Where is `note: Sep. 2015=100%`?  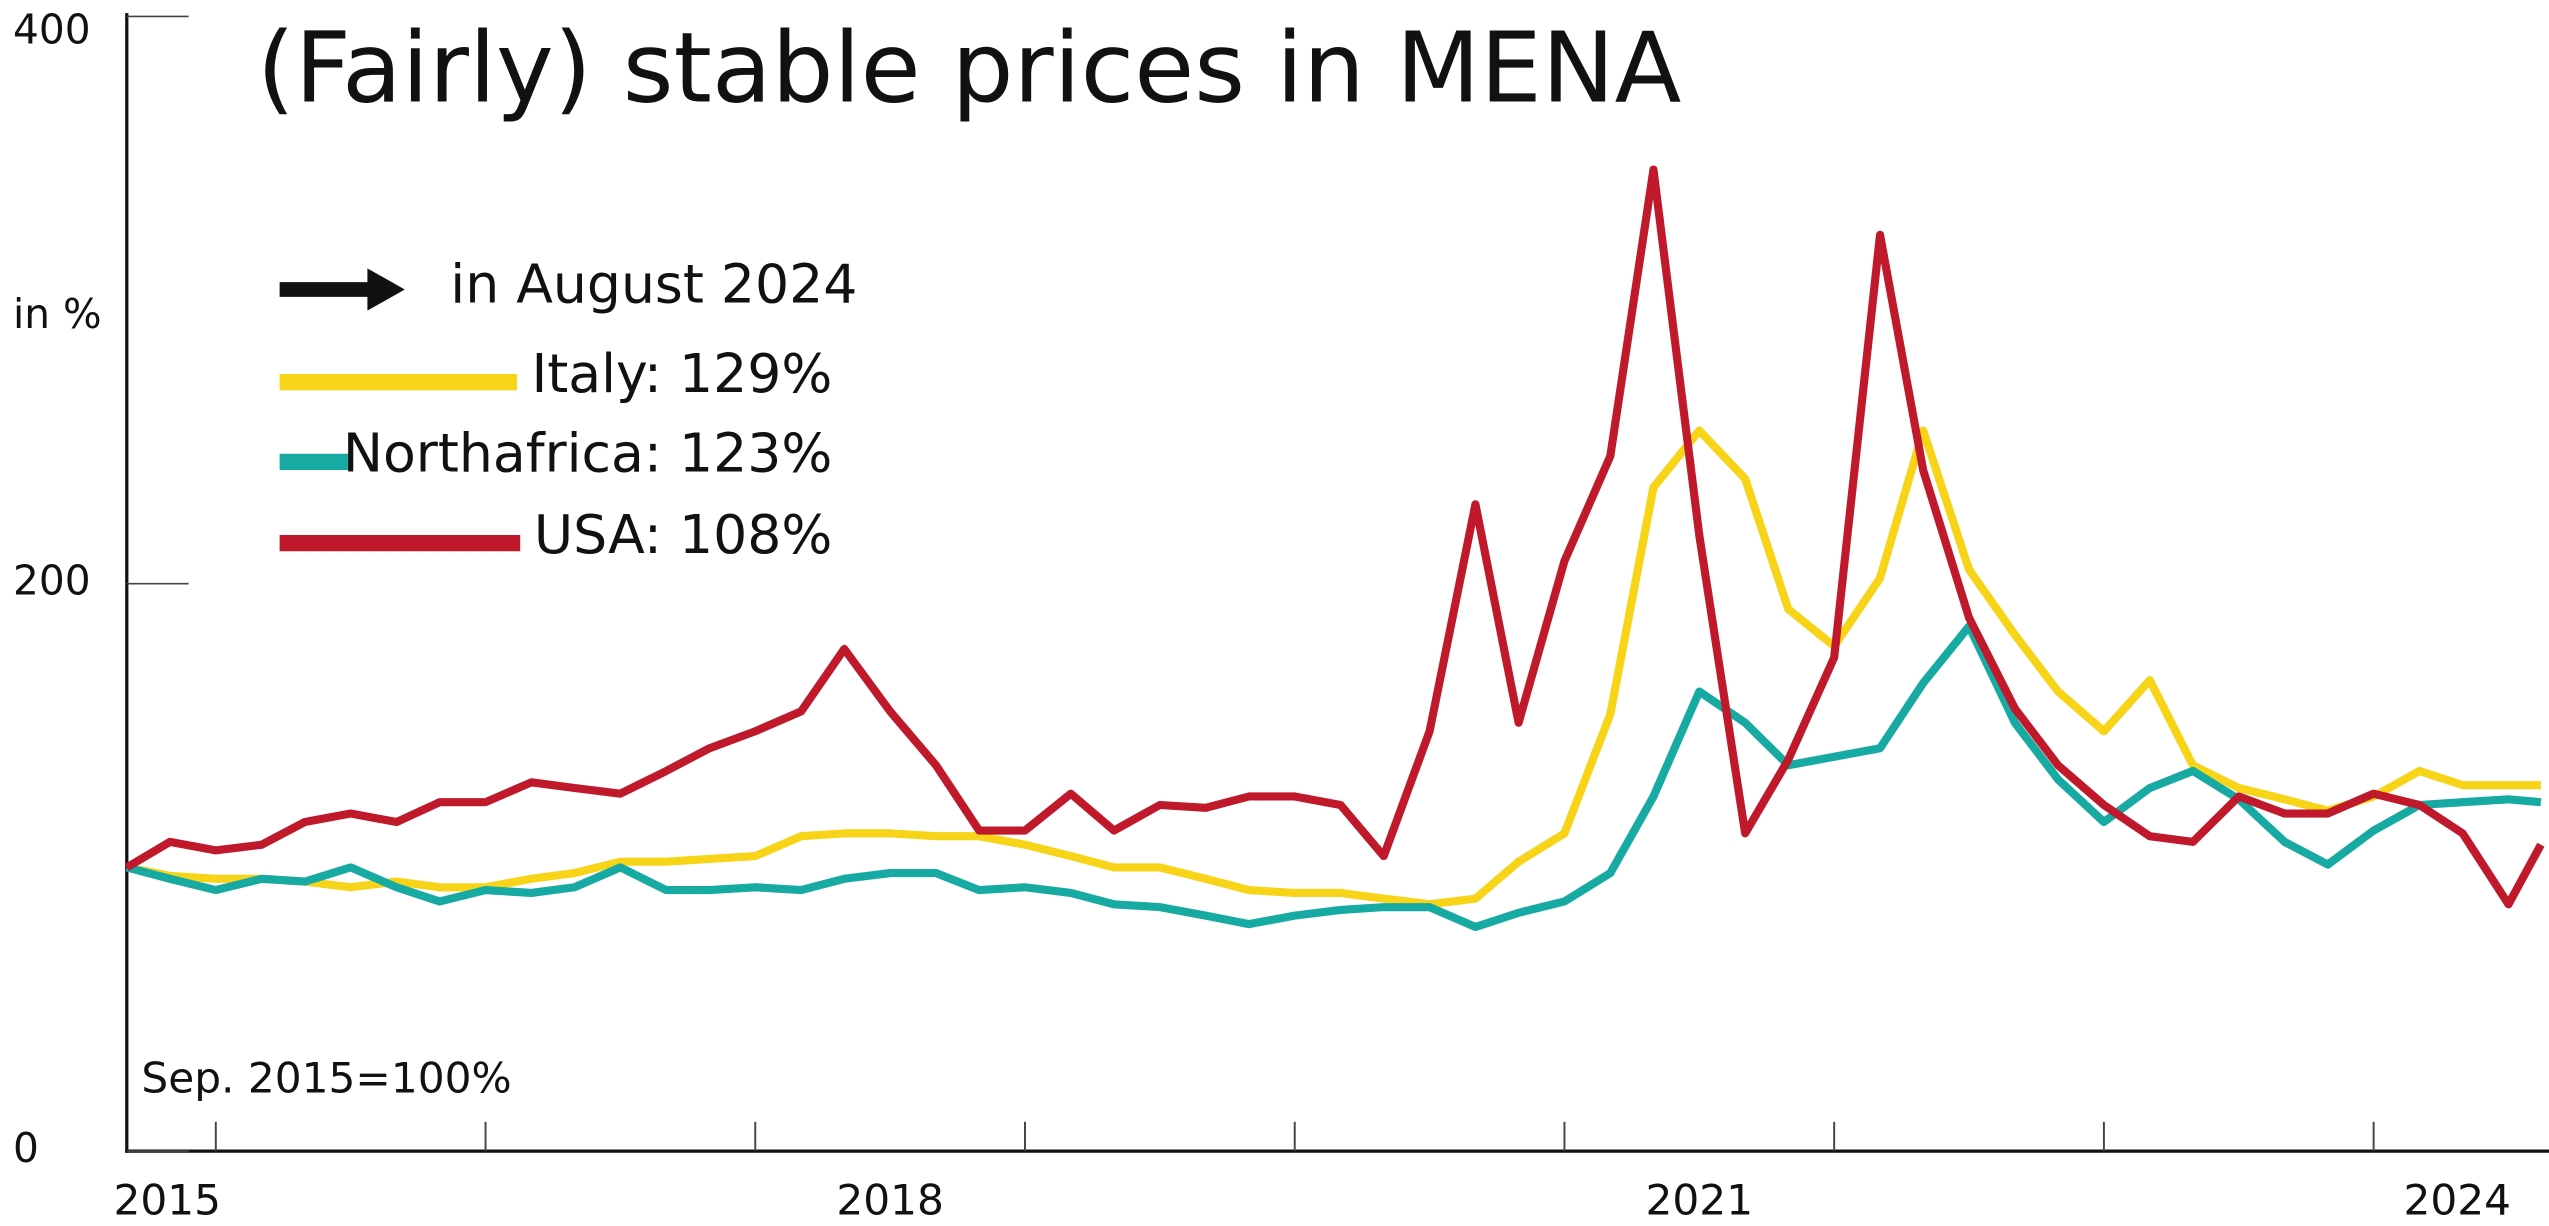 note: Sep. 2015=100% is located at coordinates (326, 1078).